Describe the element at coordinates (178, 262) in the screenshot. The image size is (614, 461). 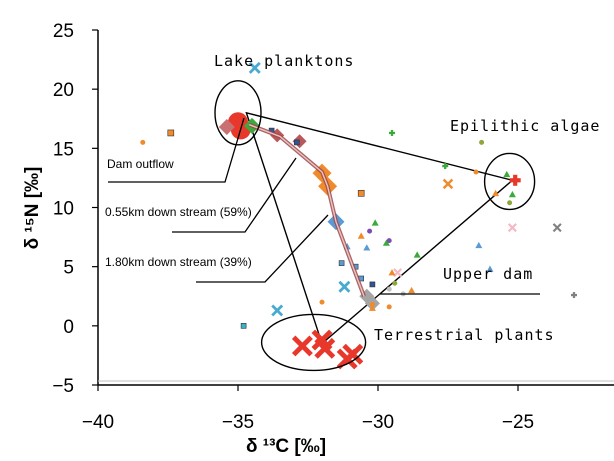
I see `annotation-180km: 1.80km down stream (39%)` at that location.